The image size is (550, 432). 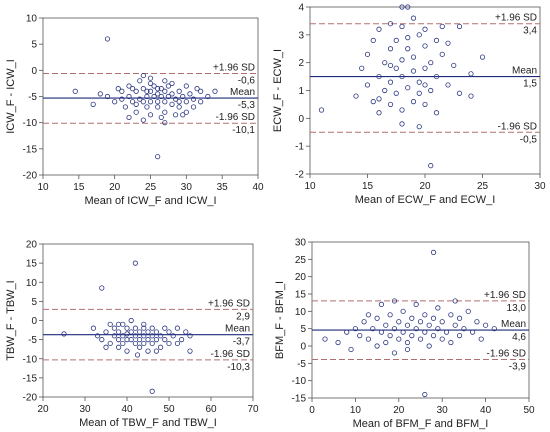 I want to click on y-tick-label: 1, so click(x=301, y=91).